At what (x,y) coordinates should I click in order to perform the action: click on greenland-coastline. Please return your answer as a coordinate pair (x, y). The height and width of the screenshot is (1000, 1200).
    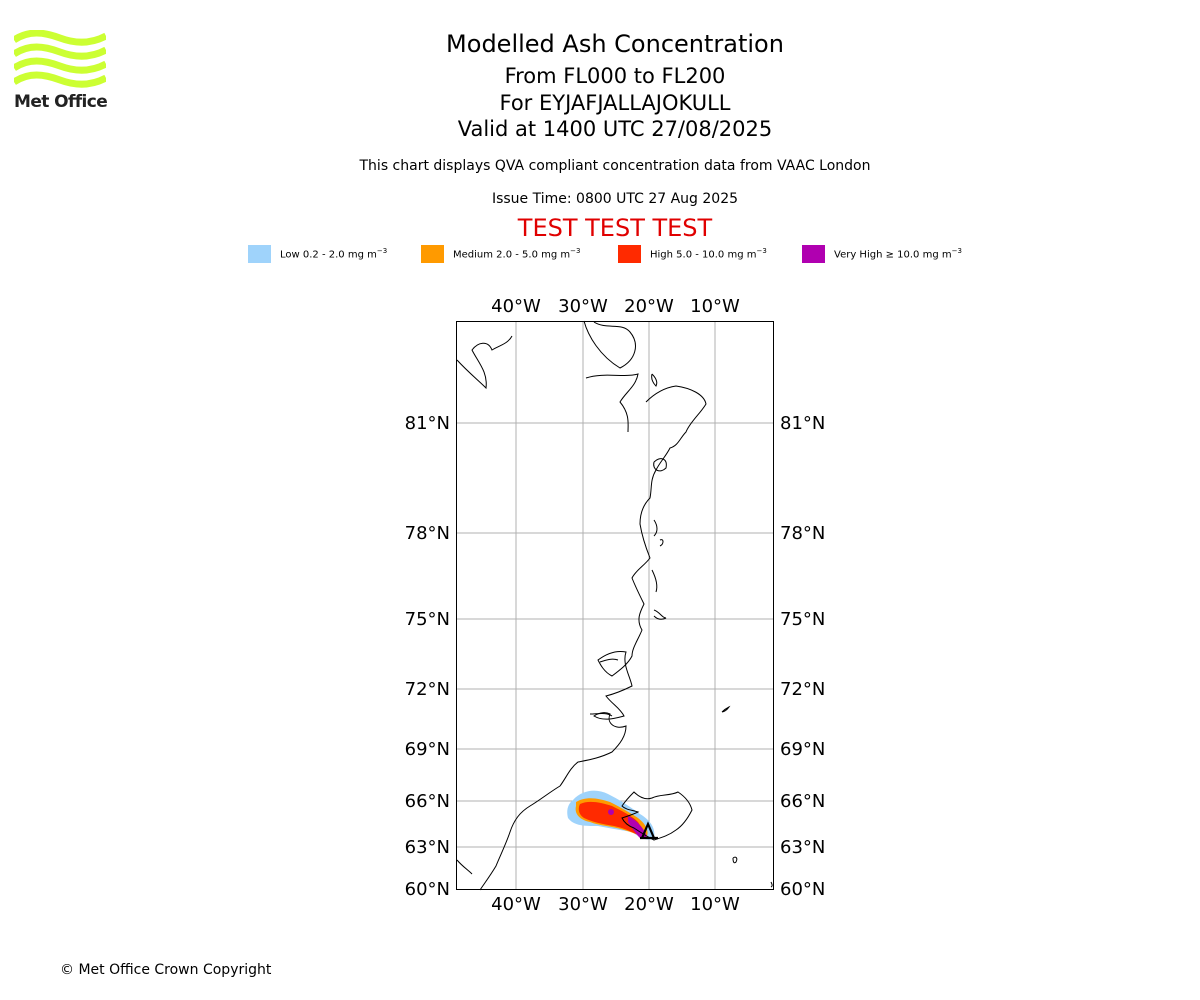
    Looking at the image, I should click on (581, 605).